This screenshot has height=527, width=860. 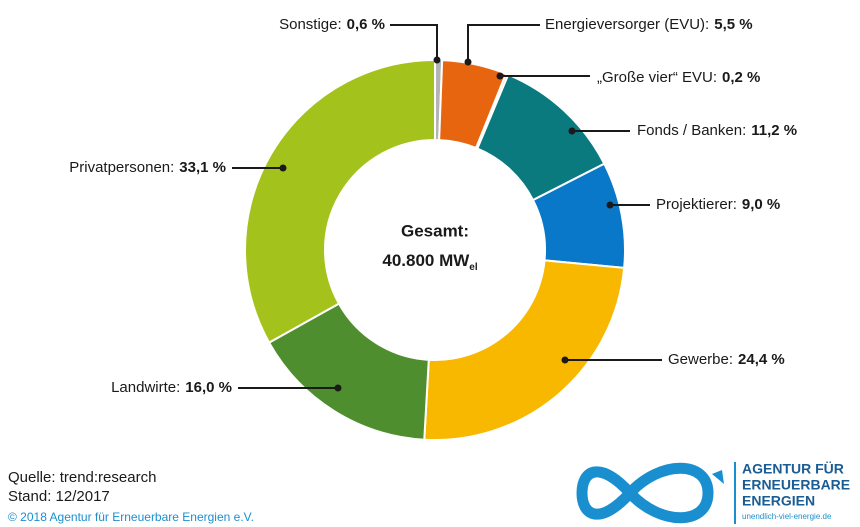 What do you see at coordinates (735, 493) in the screenshot?
I see `logo-divider` at bounding box center [735, 493].